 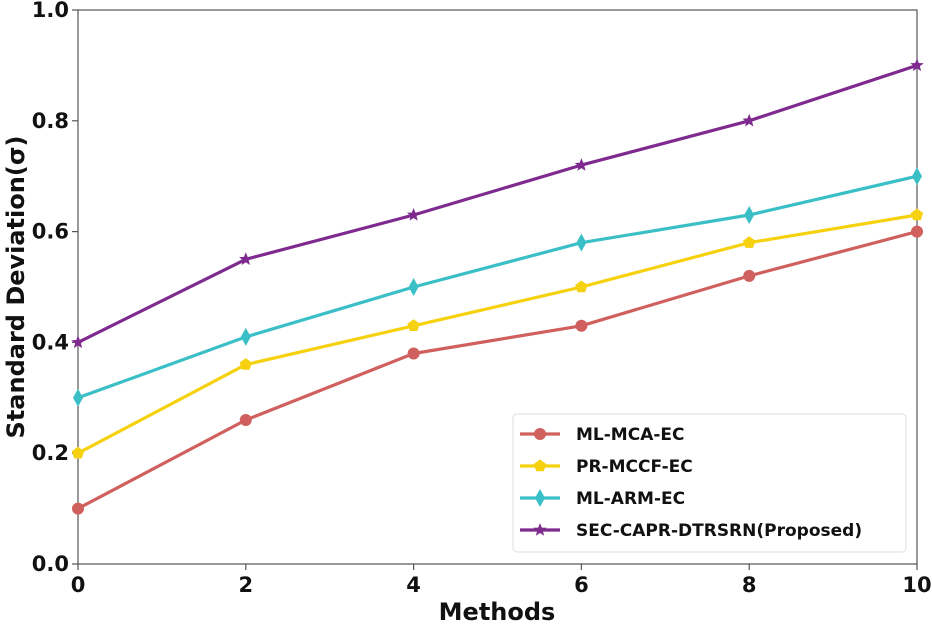 What do you see at coordinates (749, 585) in the screenshot?
I see `x-tick-label: 8` at bounding box center [749, 585].